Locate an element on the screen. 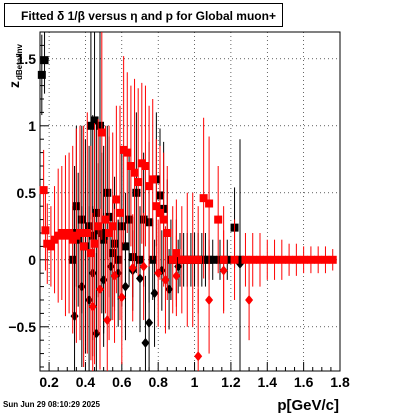 Image resolution: width=400 pixels, height=414 pixels. x-tick-label: 0.6 is located at coordinates (122, 382).